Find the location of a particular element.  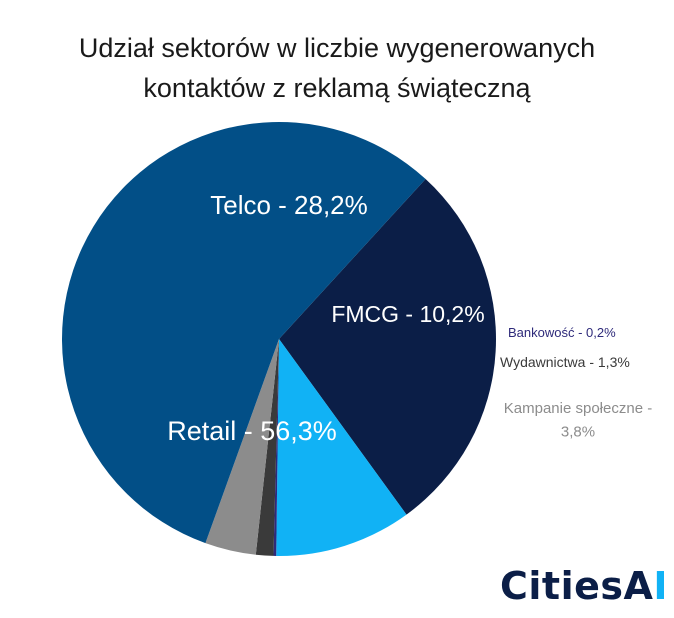

logo-accent: I is located at coordinates (661, 586).